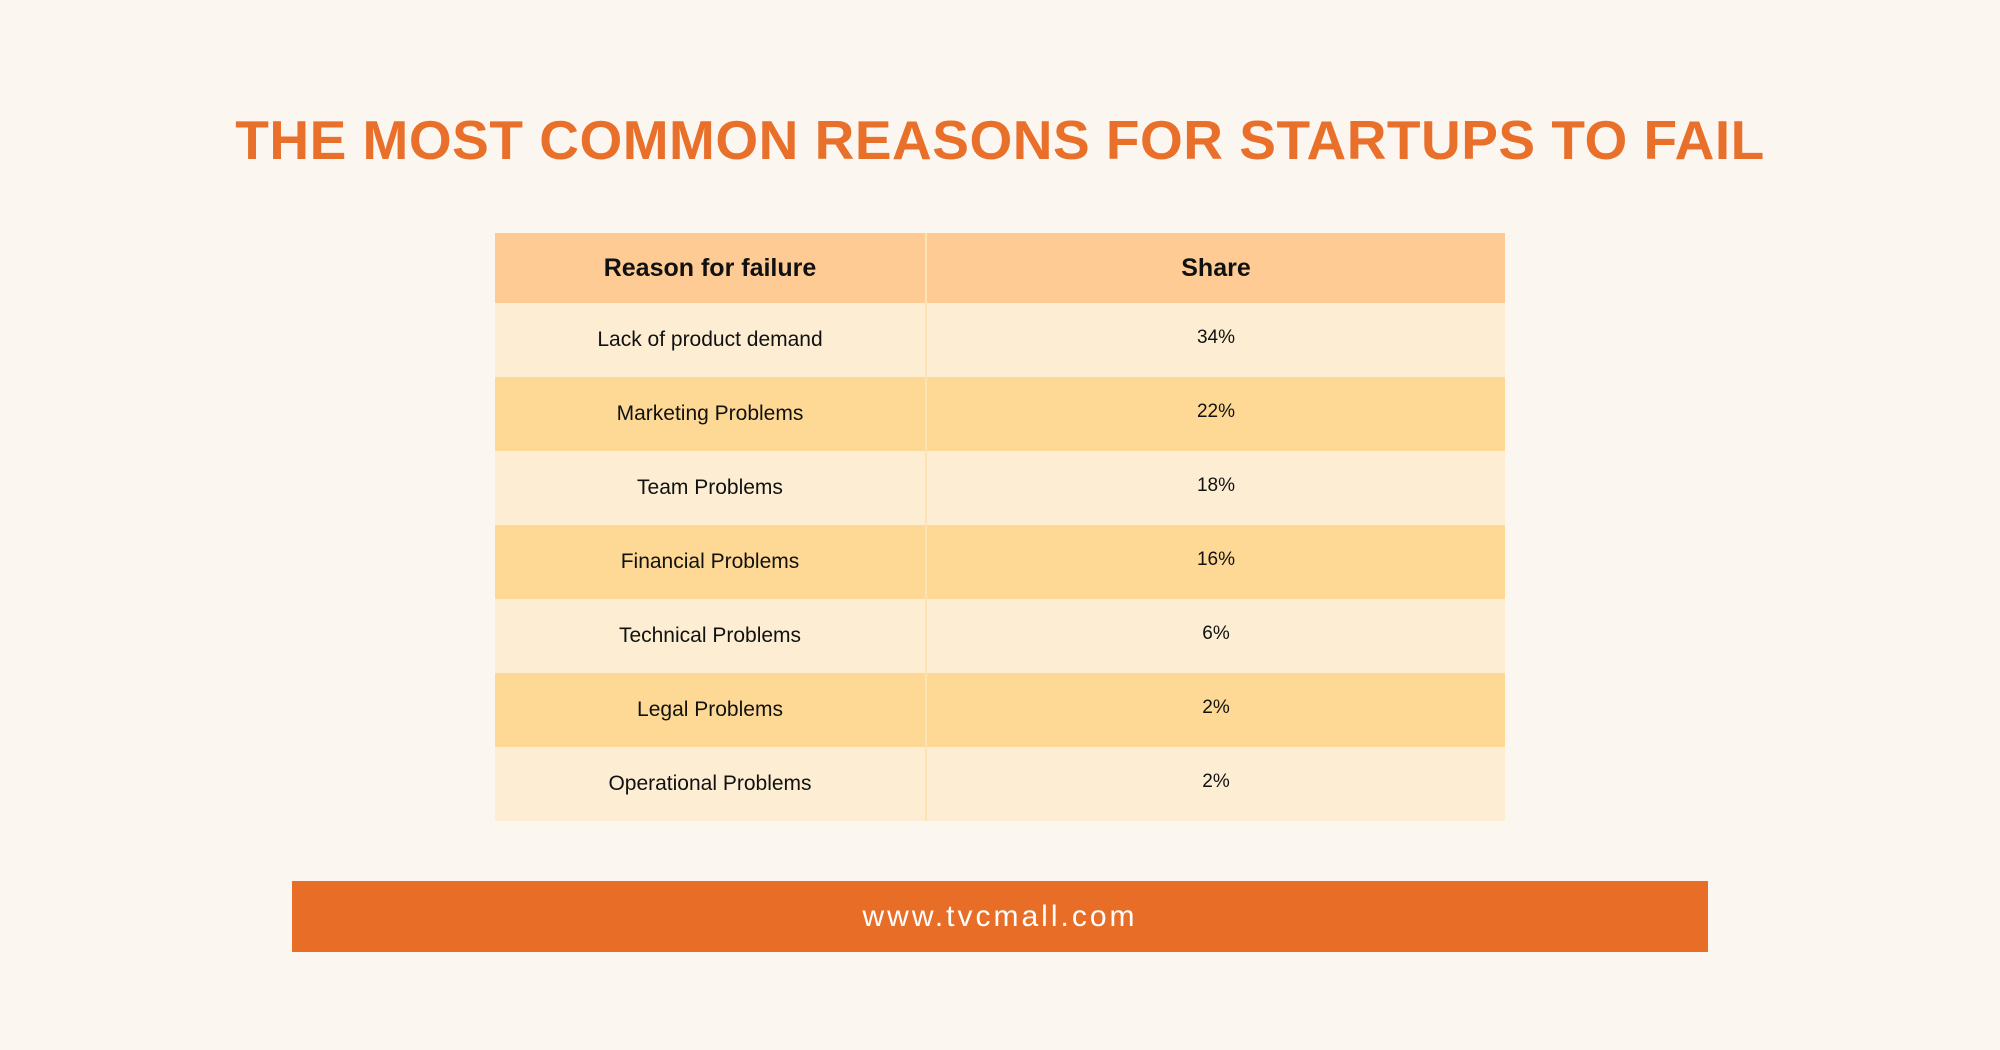  I want to click on table-row: Legal Problems 2%, so click(1000, 710).